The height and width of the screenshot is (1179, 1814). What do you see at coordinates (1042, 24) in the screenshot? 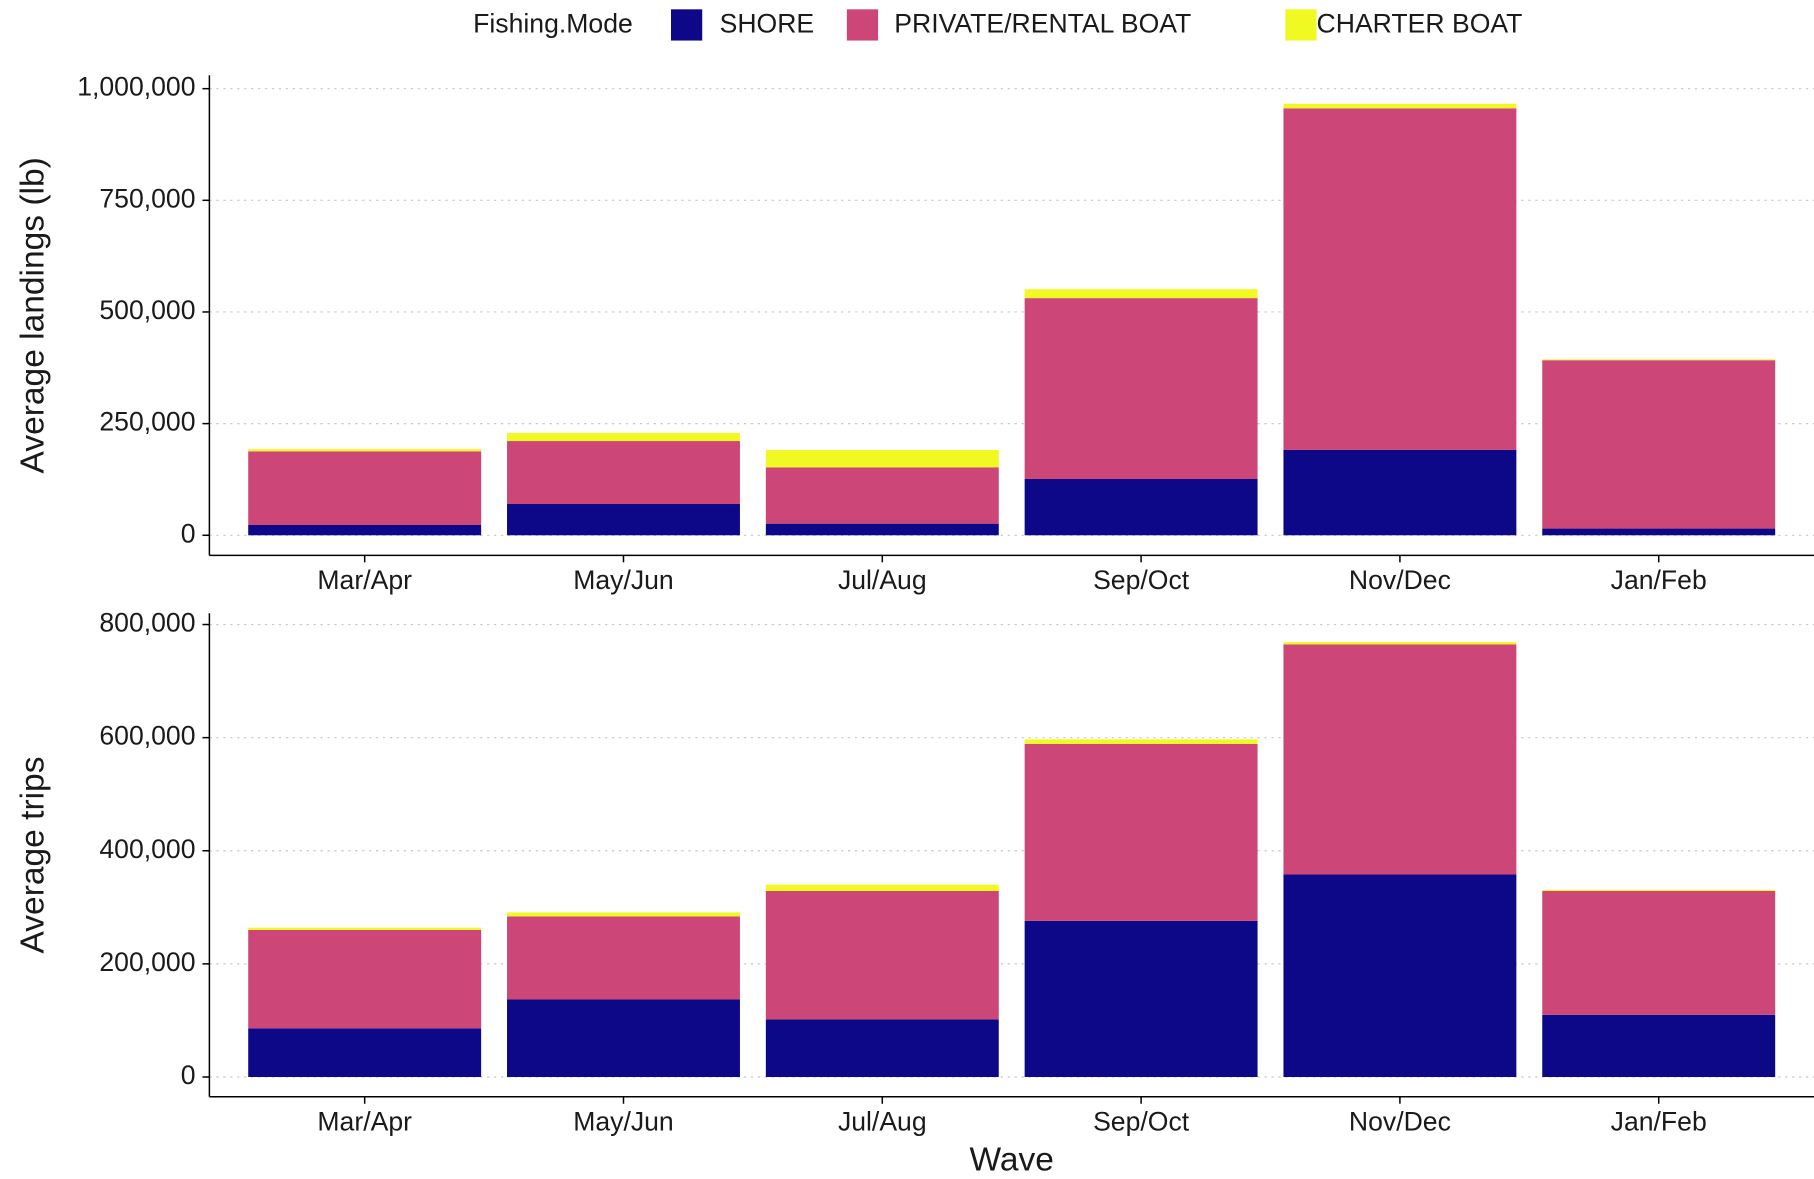
I see `legend-label: PRIVATE/RENTAL BOAT` at bounding box center [1042, 24].